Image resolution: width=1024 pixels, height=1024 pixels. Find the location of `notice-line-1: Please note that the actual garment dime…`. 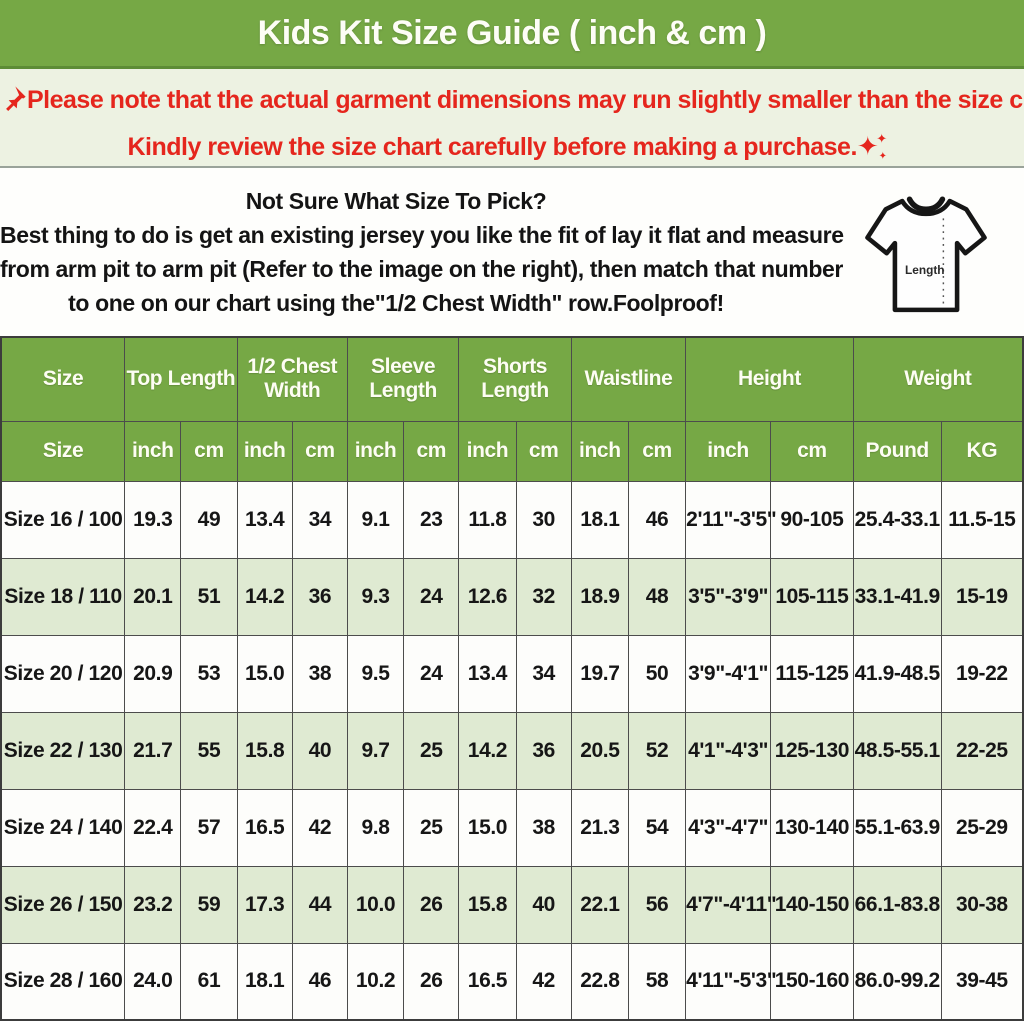

notice-line-1: Please note that the actual garment dime… is located at coordinates (512, 102).